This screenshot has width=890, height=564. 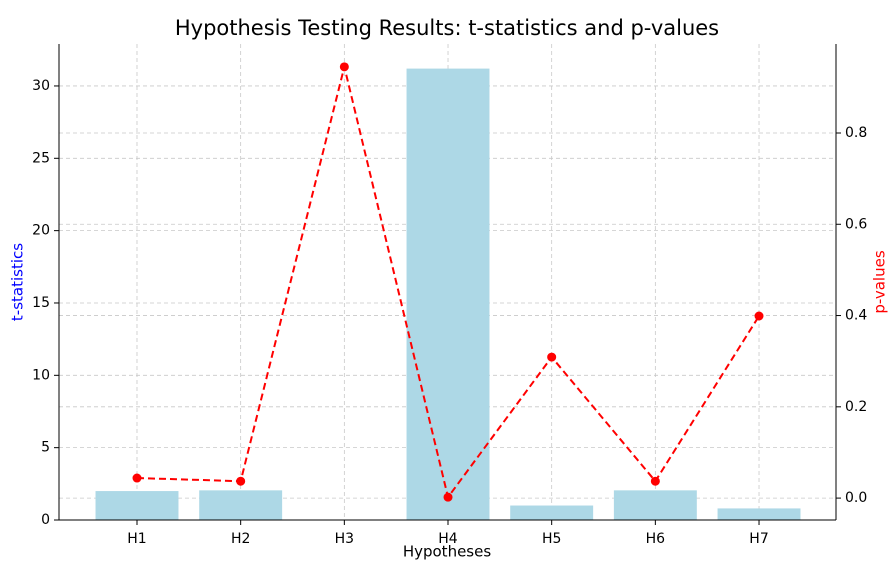 I want to click on y-tick-label: 25, so click(x=41, y=158).